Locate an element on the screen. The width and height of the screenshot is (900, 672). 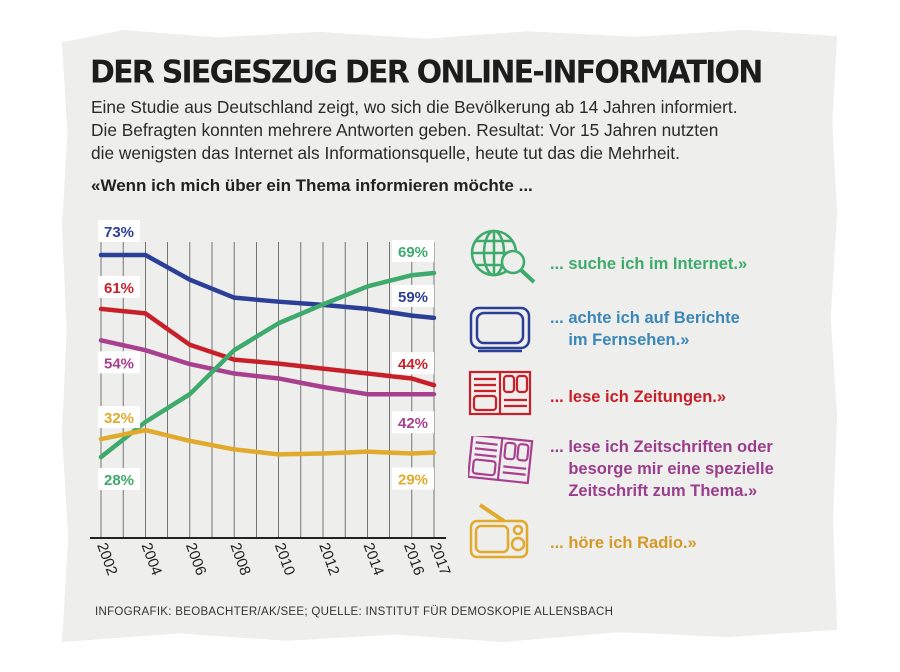
chart-title: DER SIEGESZUG DER ONLINE-INFORMATION is located at coordinates (426, 72).